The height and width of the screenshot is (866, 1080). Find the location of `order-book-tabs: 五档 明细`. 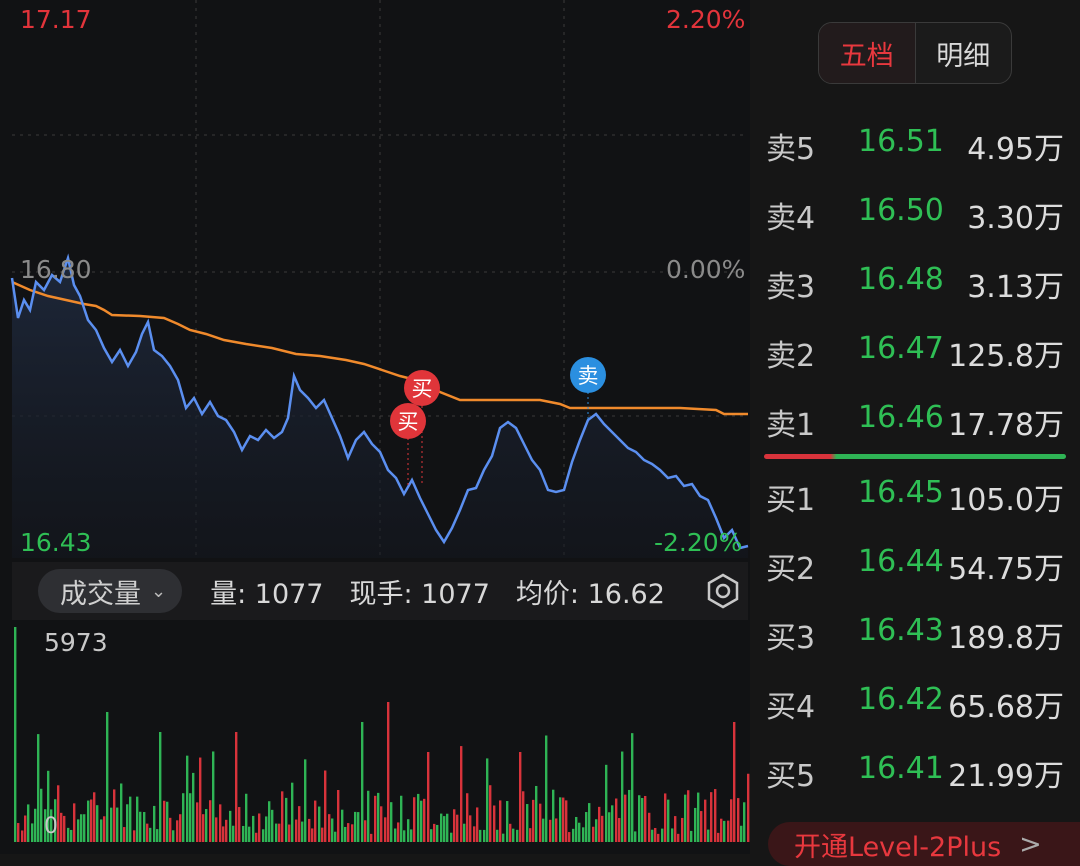

order-book-tabs: 五档 明细 is located at coordinates (915, 53).